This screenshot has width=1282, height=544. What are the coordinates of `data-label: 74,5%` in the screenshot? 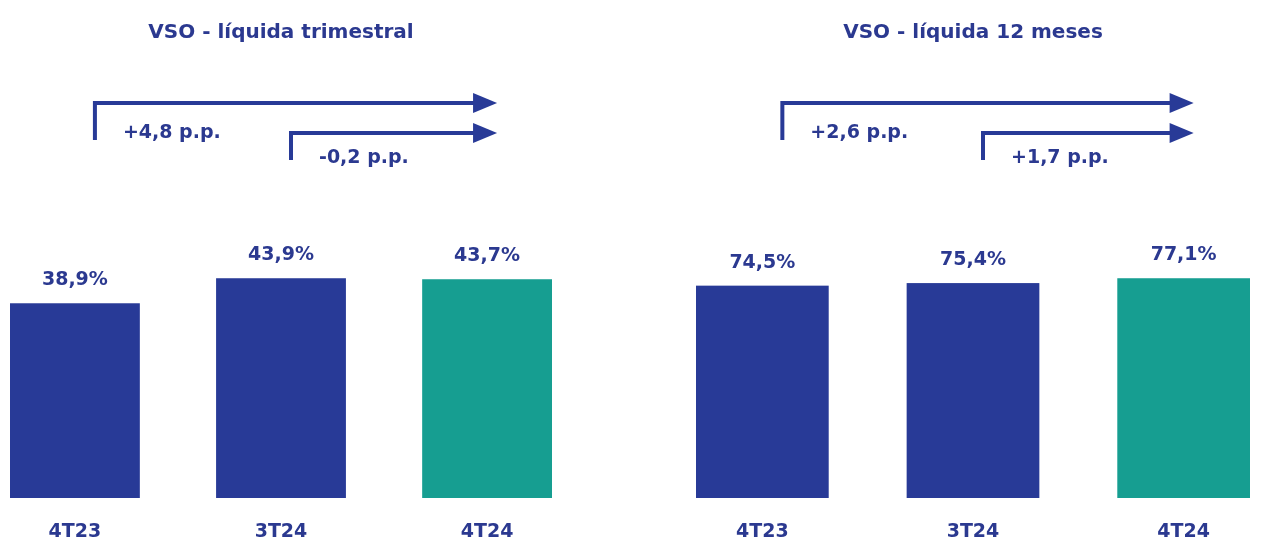 It's located at (762, 260).